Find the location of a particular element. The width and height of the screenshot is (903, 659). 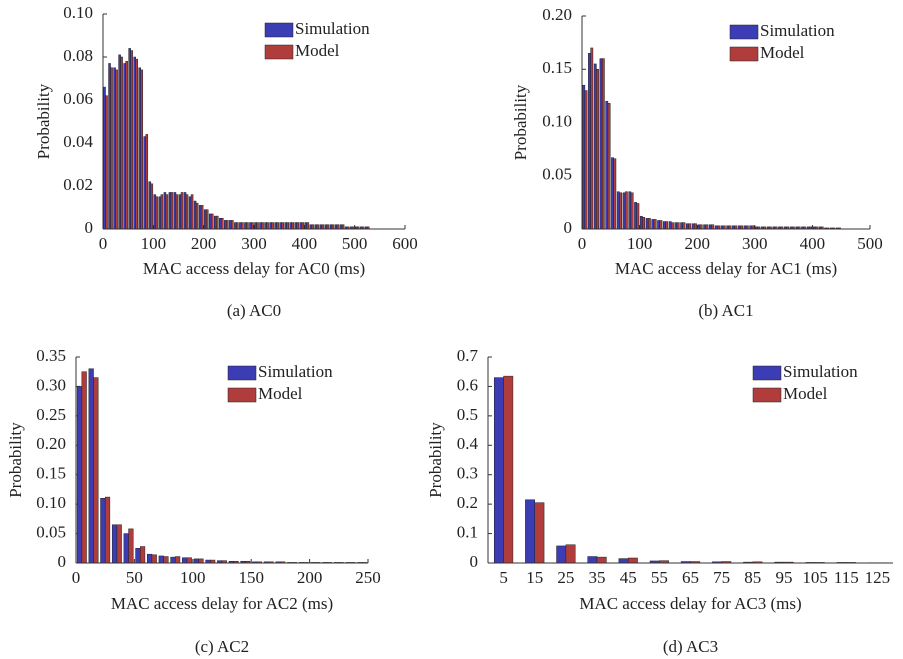

x-tick-label: 400 is located at coordinates (813, 243).